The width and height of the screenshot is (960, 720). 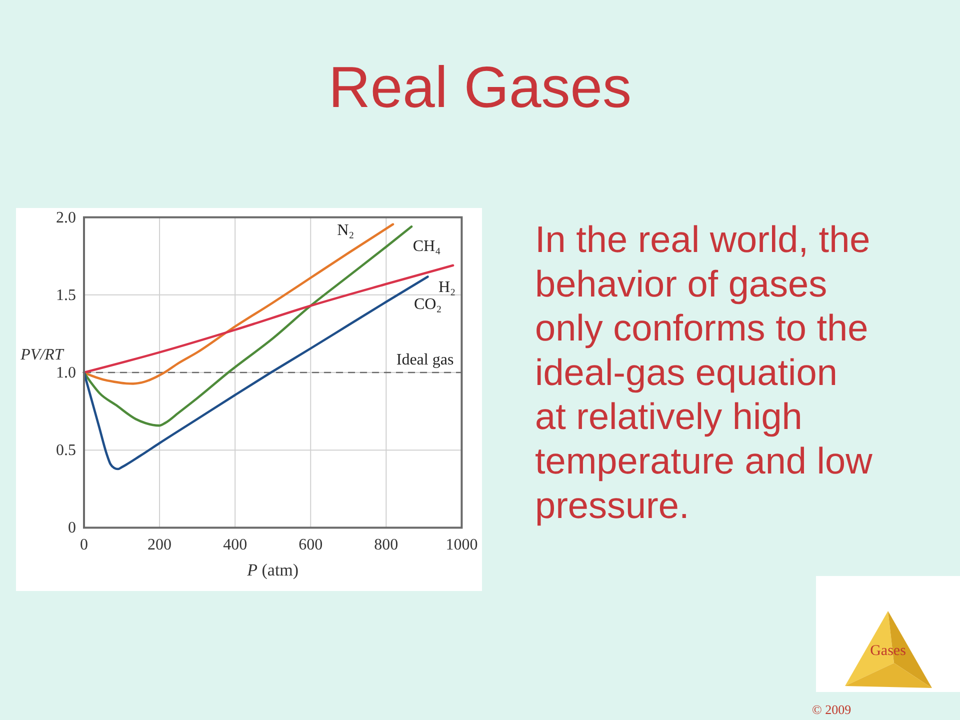 I want to click on ref-line-label: Ideal gas, so click(x=425, y=360).